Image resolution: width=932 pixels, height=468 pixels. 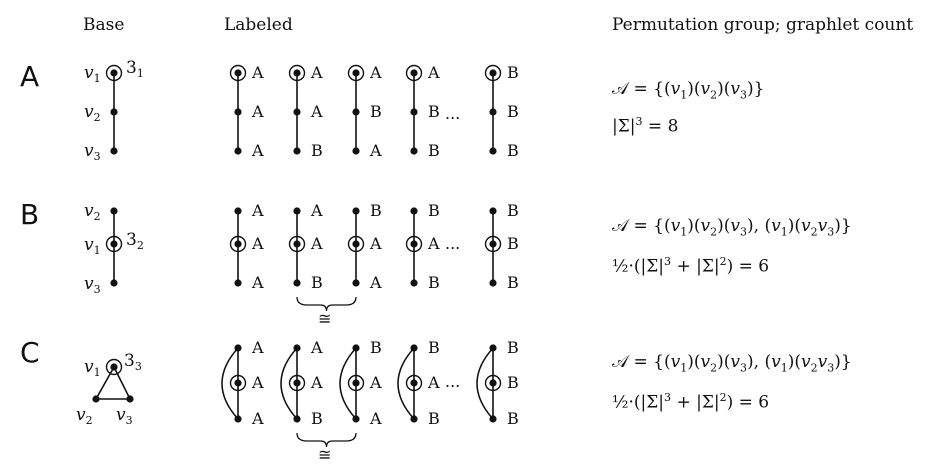 What do you see at coordinates (135, 241) in the screenshot?
I see `orbit-label-b: 32` at bounding box center [135, 241].